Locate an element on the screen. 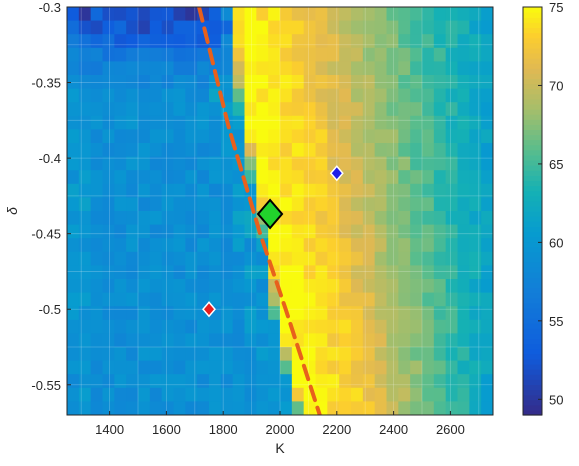 The image size is (579, 466). y-axis-label: δ is located at coordinates (12, 211).